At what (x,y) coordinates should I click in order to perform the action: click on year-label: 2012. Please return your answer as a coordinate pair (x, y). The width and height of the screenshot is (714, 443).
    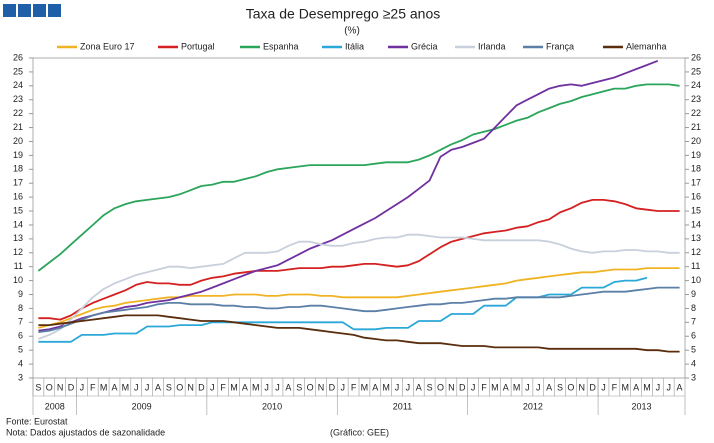
    Looking at the image, I should click on (533, 406).